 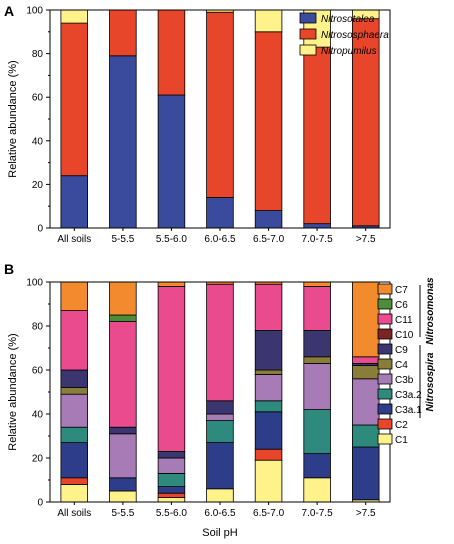 I want to click on bar-segment-c11-all-soils, so click(x=74, y=340).